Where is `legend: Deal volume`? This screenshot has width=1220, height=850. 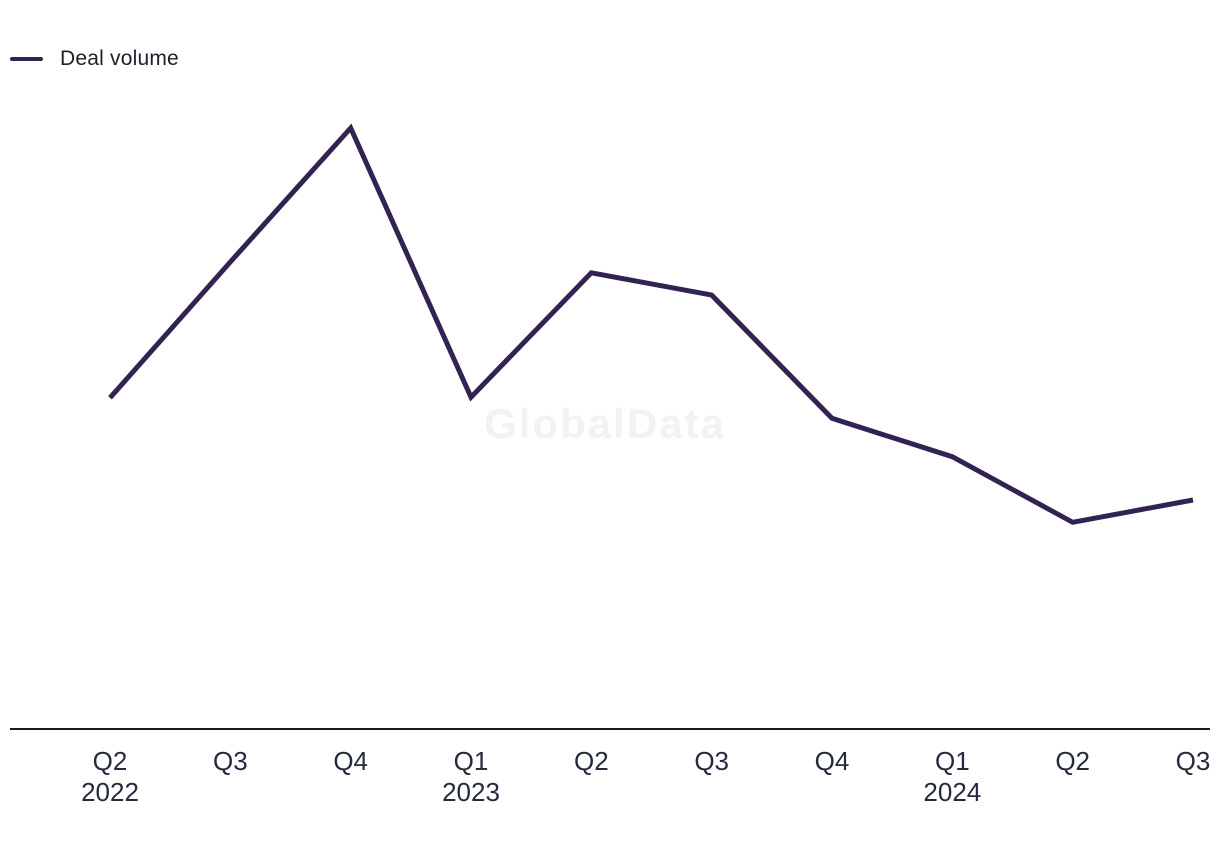
legend: Deal volume is located at coordinates (94, 59).